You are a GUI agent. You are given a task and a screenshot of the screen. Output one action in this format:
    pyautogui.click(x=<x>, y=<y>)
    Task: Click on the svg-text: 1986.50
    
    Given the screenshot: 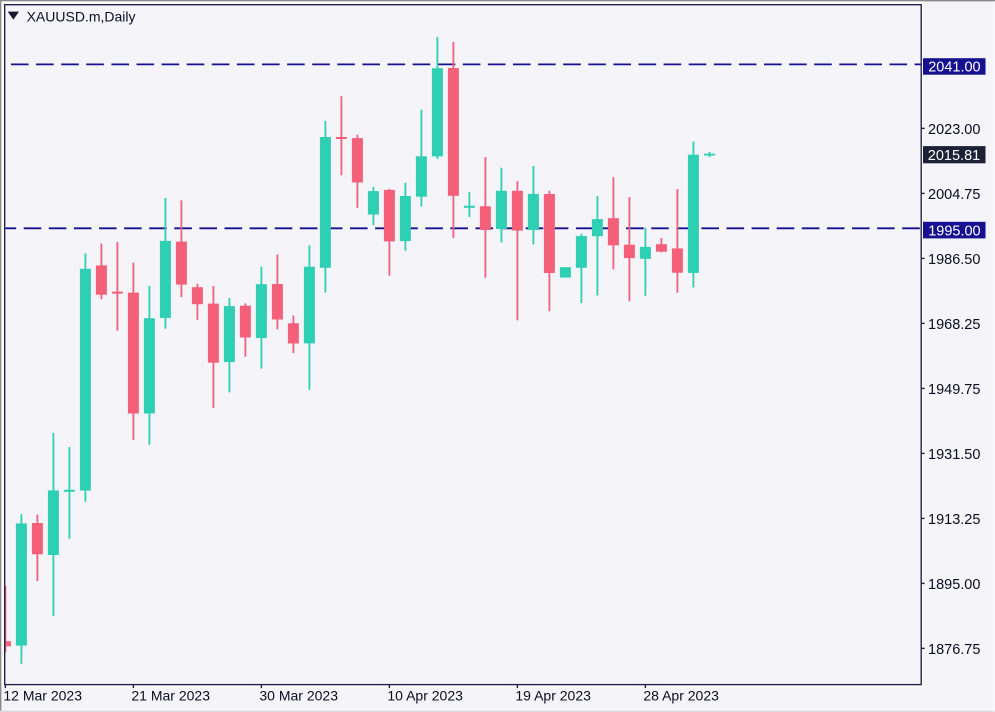 What is the action you would take?
    pyautogui.click(x=954, y=260)
    